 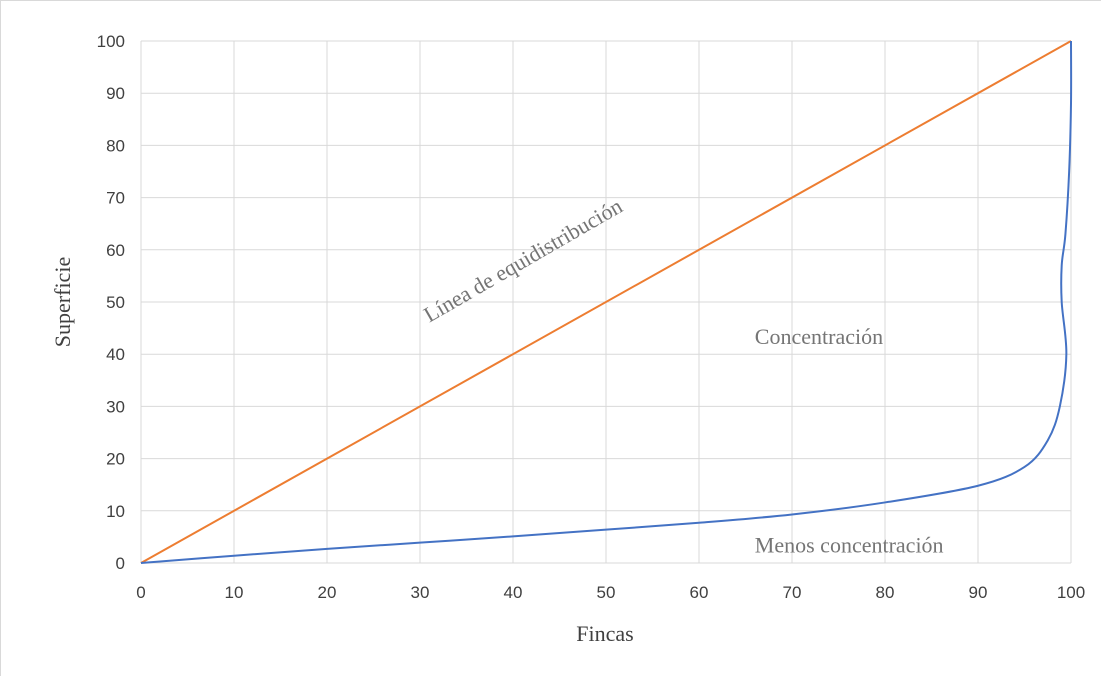 What do you see at coordinates (885, 592) in the screenshot?
I see `x-tick-label: 80` at bounding box center [885, 592].